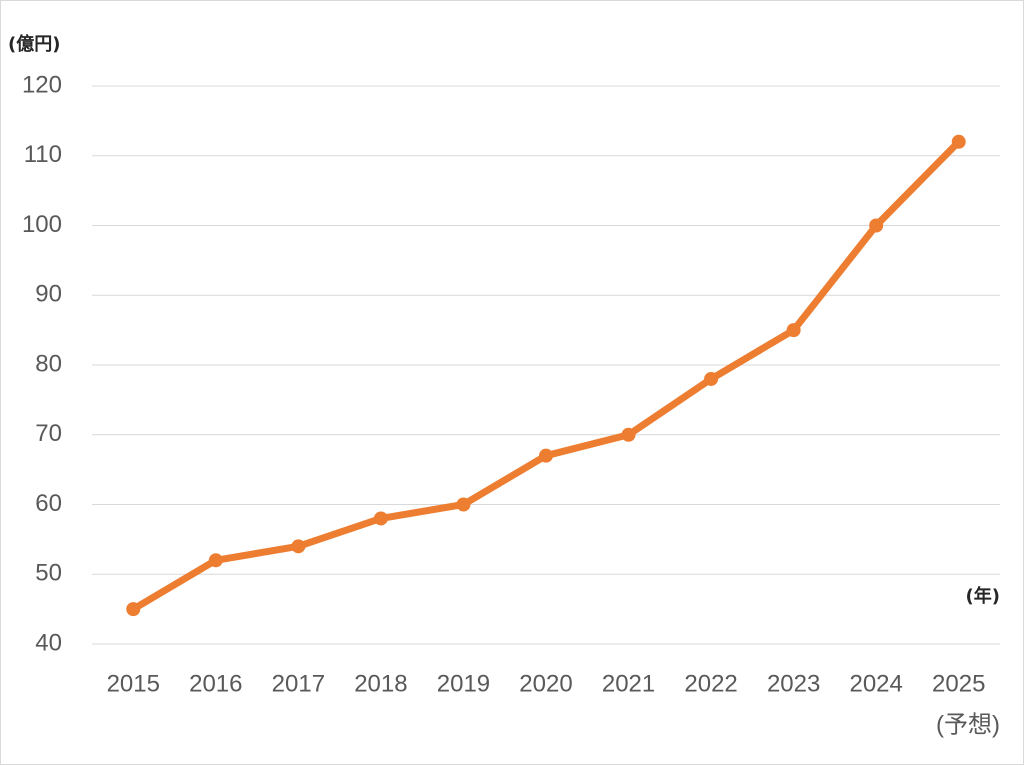  Describe the element at coordinates (463, 683) in the screenshot. I see `x-tick-label: 2019` at that location.